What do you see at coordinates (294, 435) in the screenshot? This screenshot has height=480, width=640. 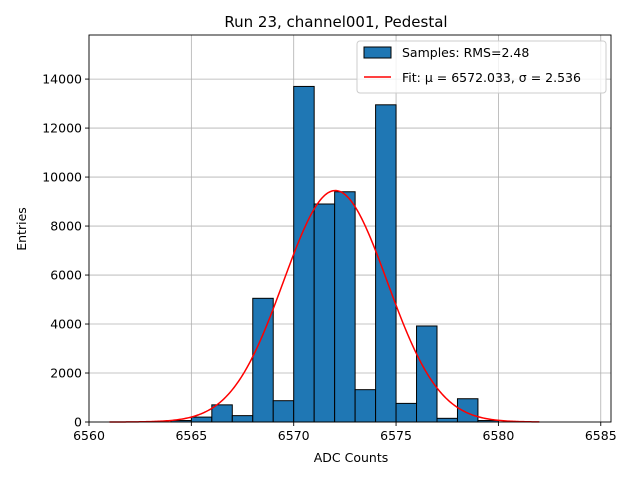 I see `x-tick-label: 6570` at bounding box center [294, 435].